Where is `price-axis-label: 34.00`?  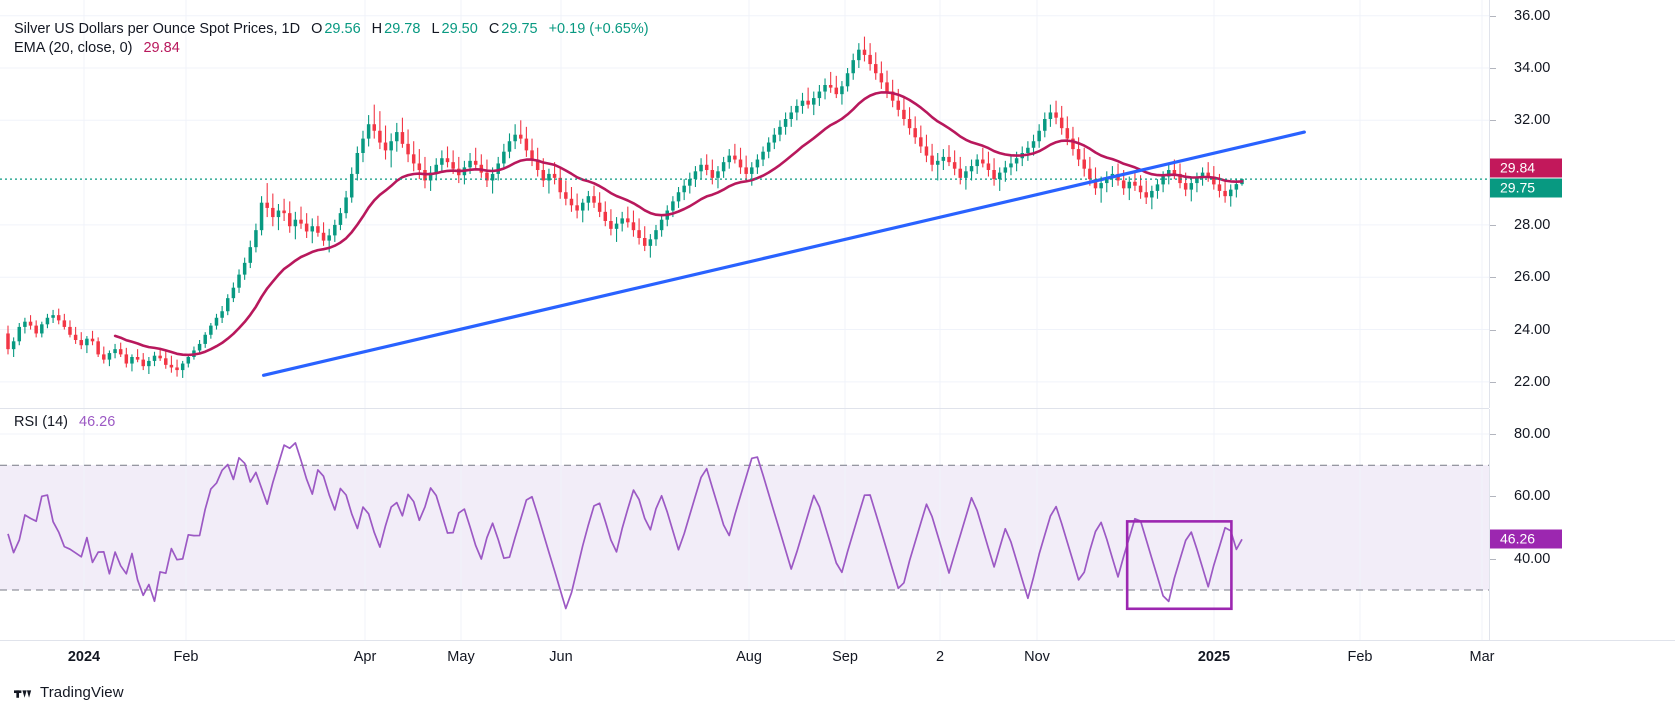 price-axis-label: 34.00 is located at coordinates (1532, 68).